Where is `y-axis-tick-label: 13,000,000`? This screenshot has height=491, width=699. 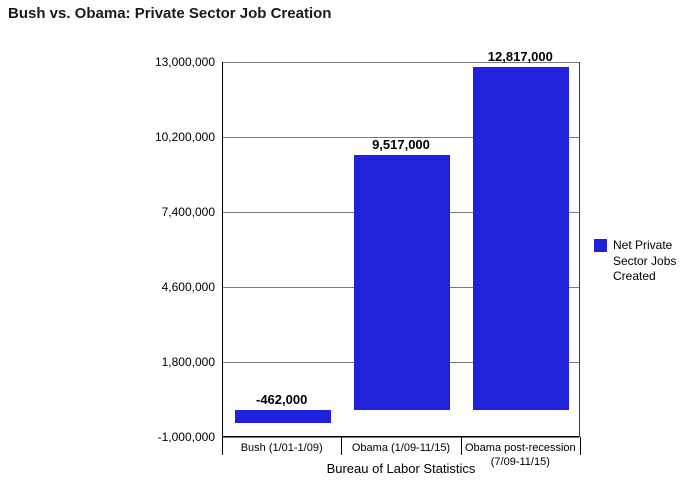
y-axis-tick-label: 13,000,000 is located at coordinates (184, 62).